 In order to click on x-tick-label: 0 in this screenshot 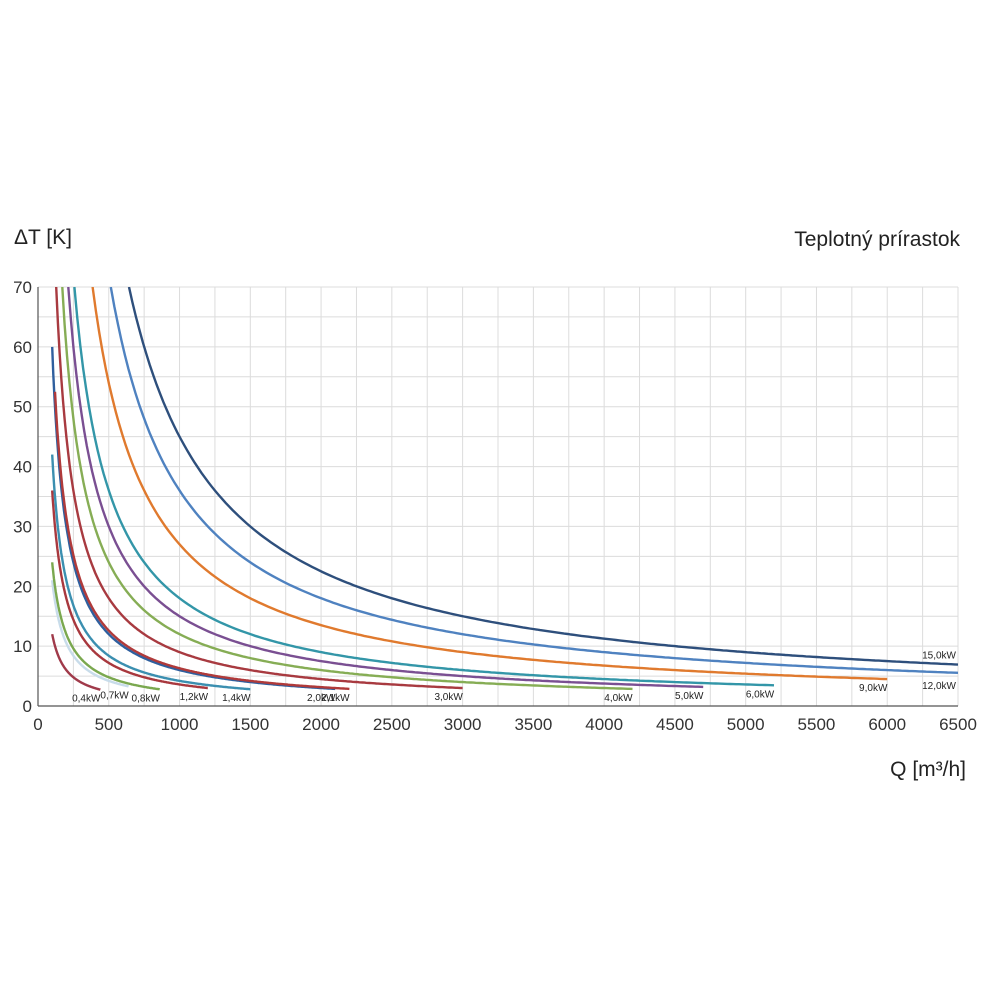, I will do `click(37, 724)`.